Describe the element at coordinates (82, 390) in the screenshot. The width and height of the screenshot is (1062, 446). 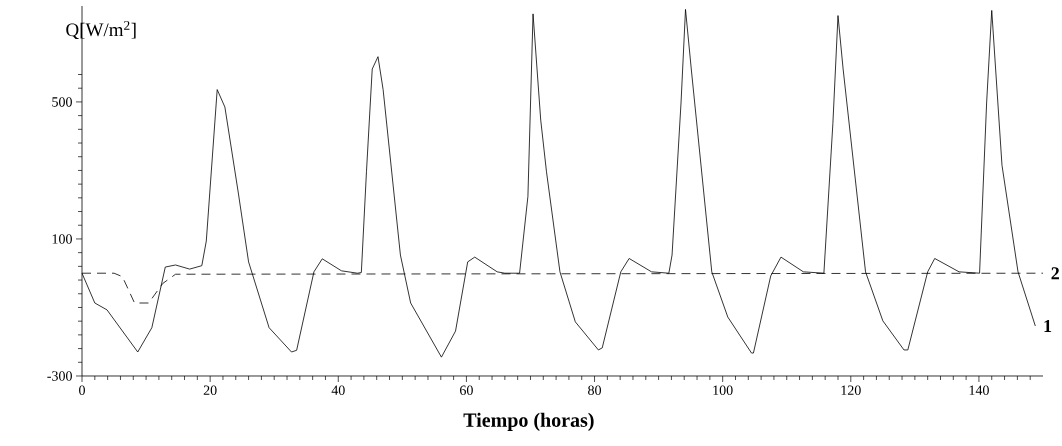
I see `x-tick-label: 0` at that location.